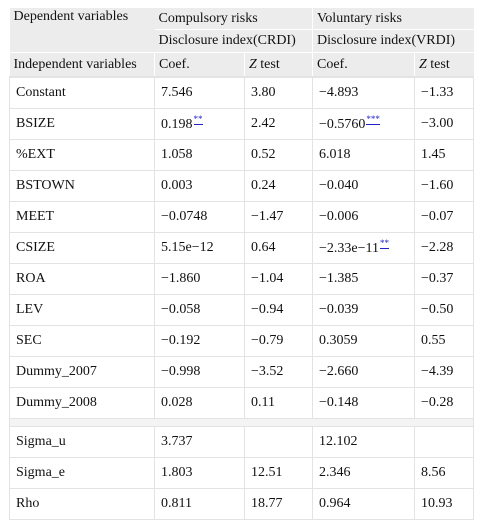 The height and width of the screenshot is (526, 483). I want to click on vrdi-coef-cell: 6.018, so click(363, 155).